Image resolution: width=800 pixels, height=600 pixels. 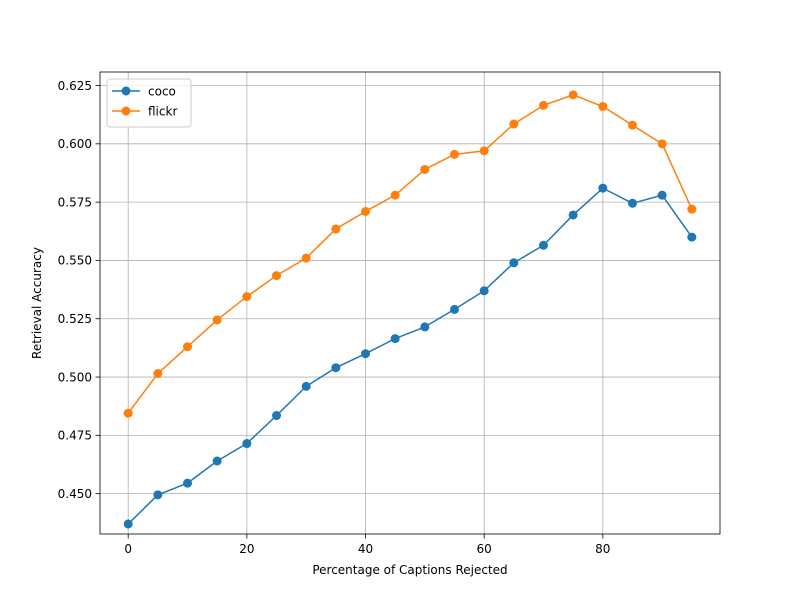 I want to click on y-axis-ticks: 0.450 0.475 0.500 0.525 0.550 0.575 0.600 0.625, so click(x=79, y=290).